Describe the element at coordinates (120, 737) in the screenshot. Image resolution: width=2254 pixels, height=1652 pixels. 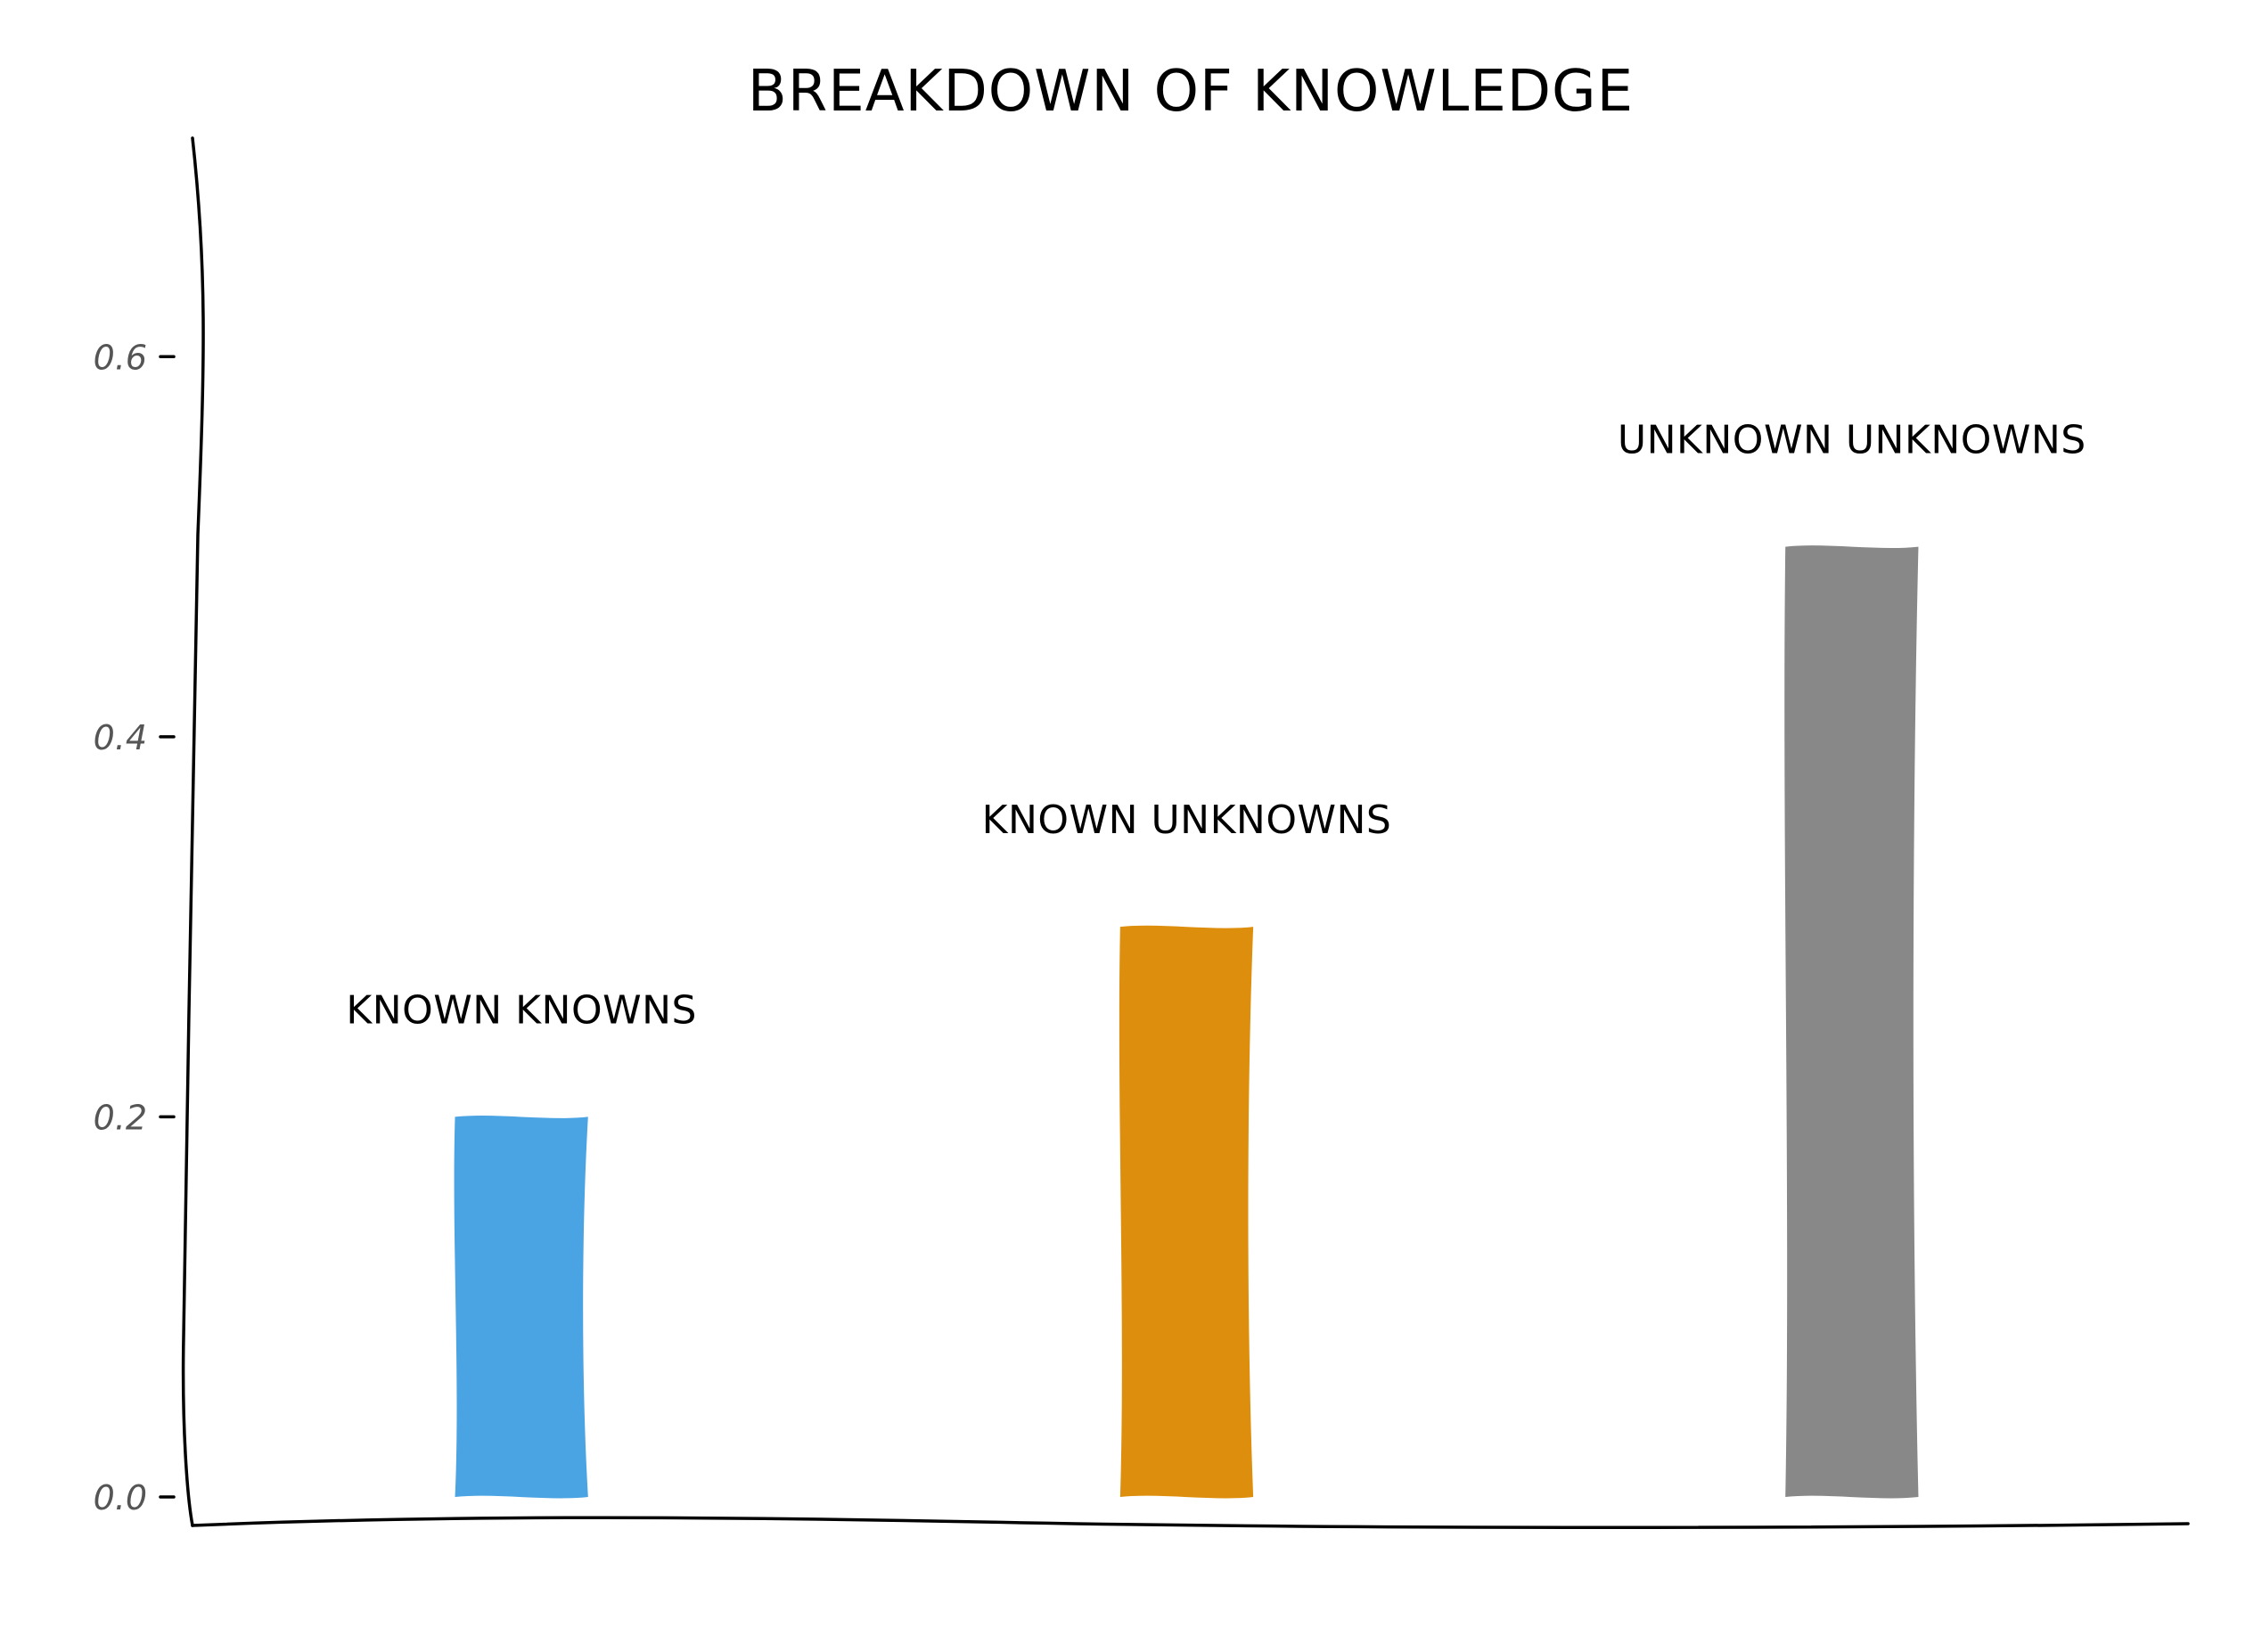
I see `y-tick-label: 0.4` at that location.